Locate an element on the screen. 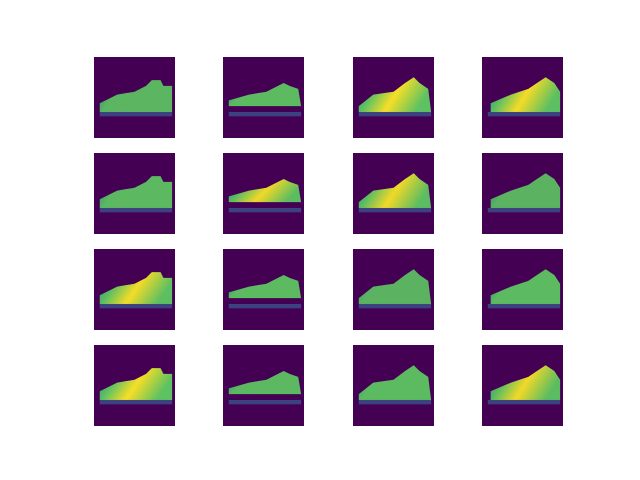 Image resolution: width=640 pixels, height=480 pixels. sneaker-image-r3c3 is located at coordinates (393, 289).